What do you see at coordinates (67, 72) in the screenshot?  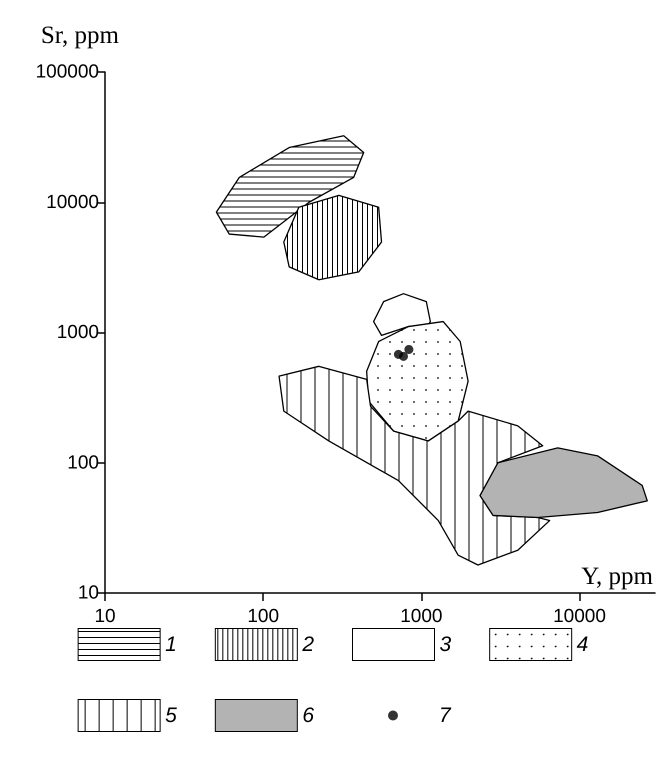 I see `y-tick-label: 100000` at bounding box center [67, 72].